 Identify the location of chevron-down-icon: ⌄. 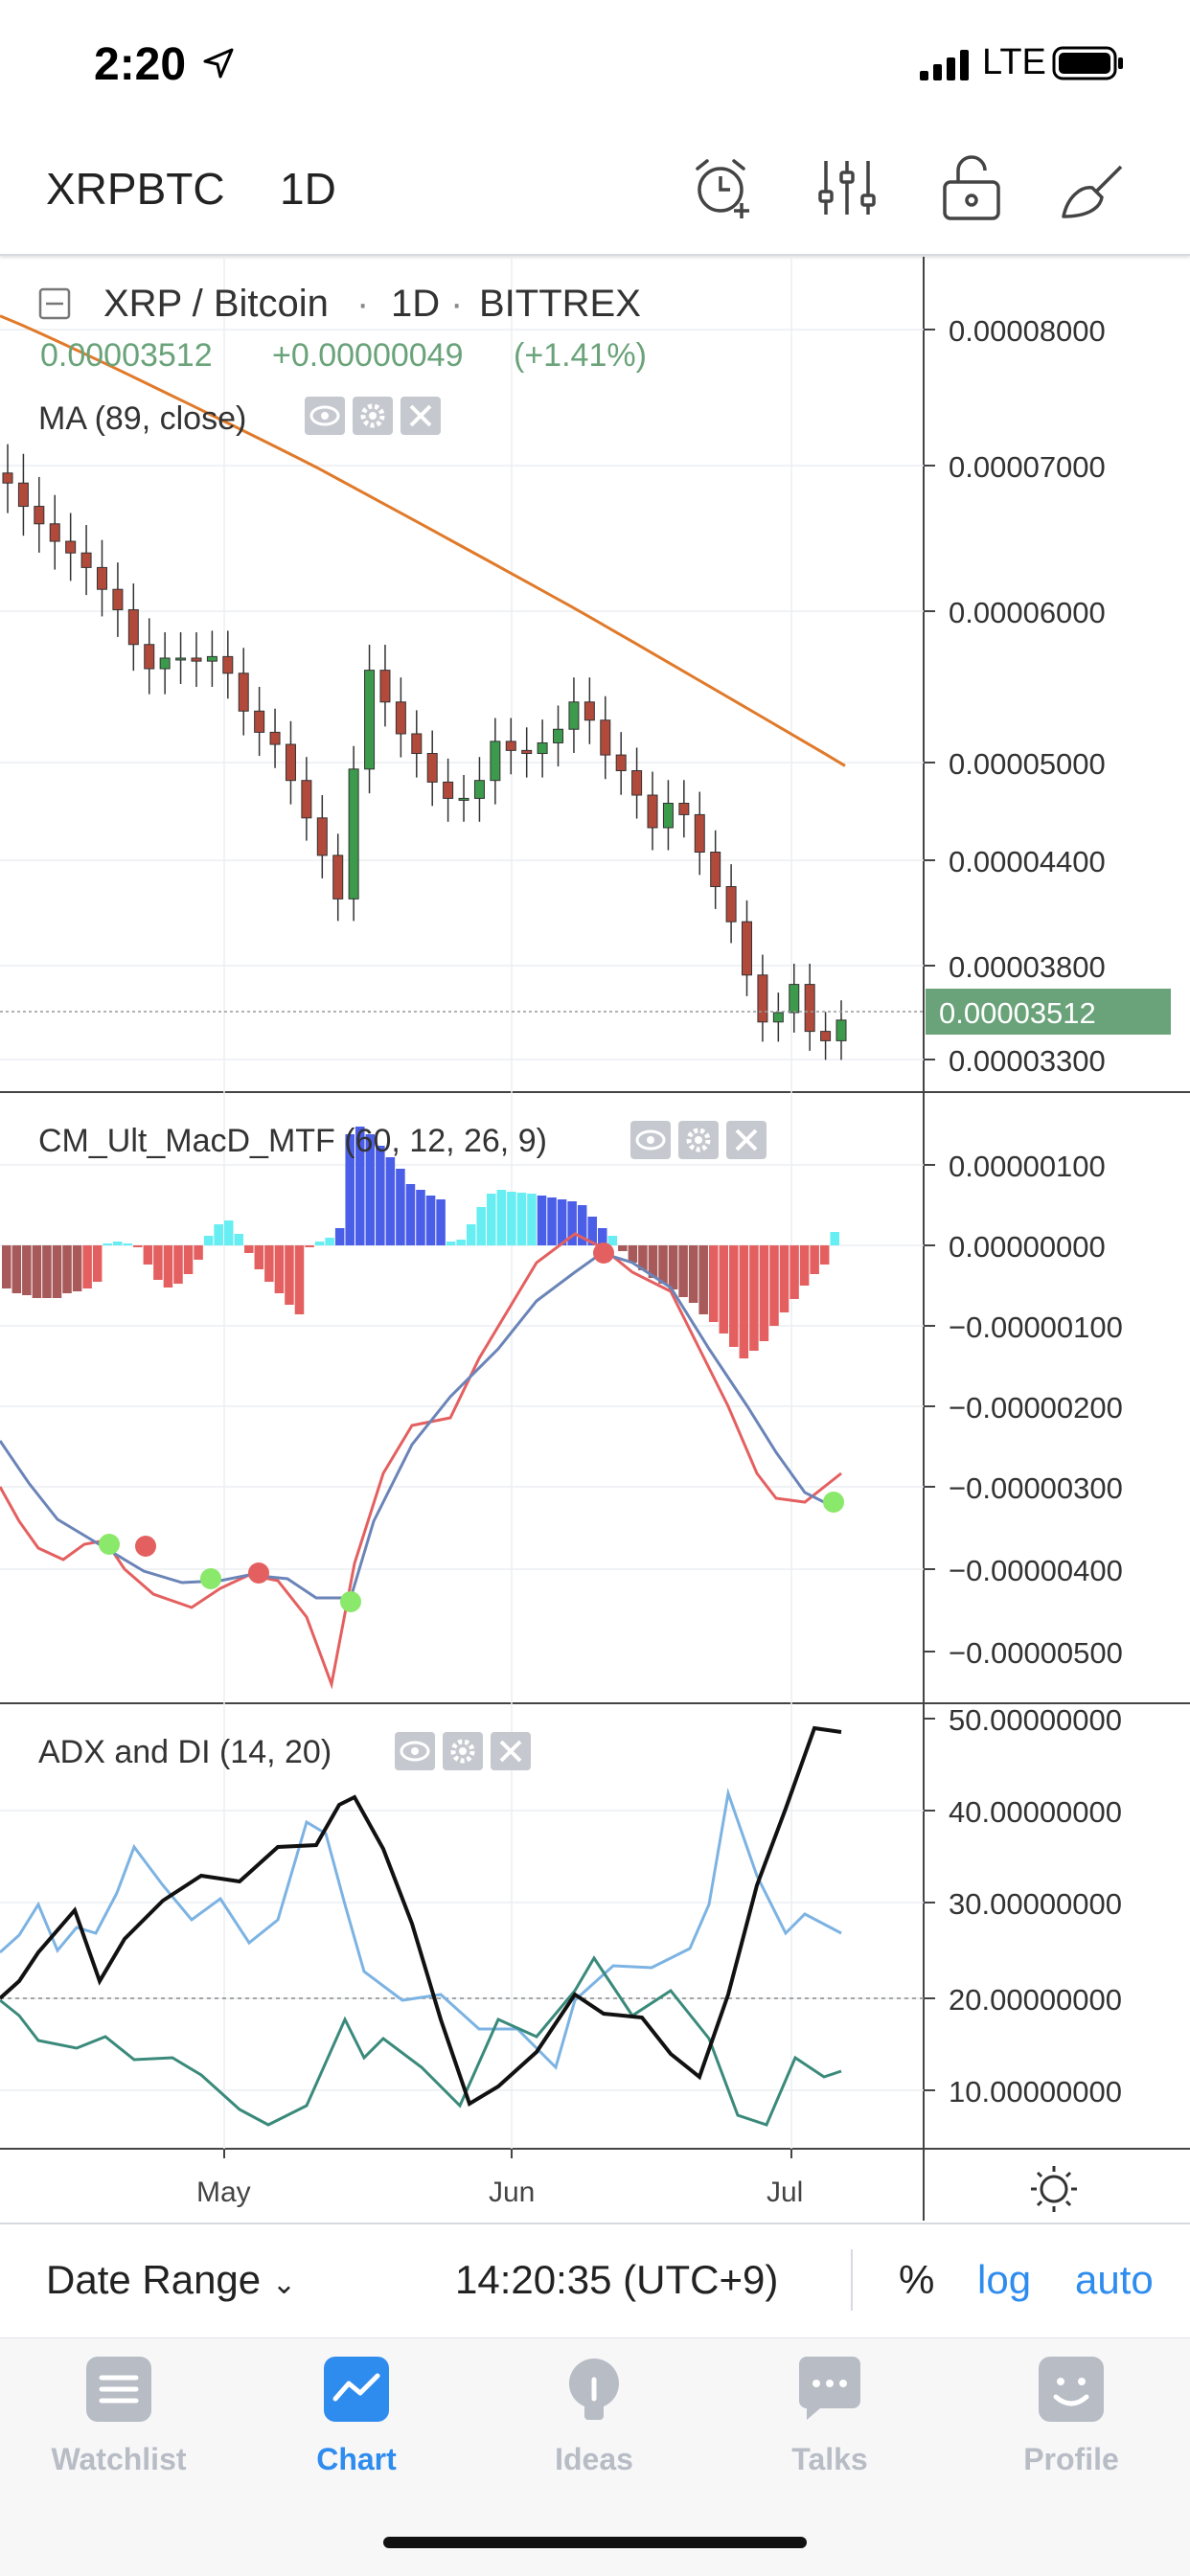
(284, 2284).